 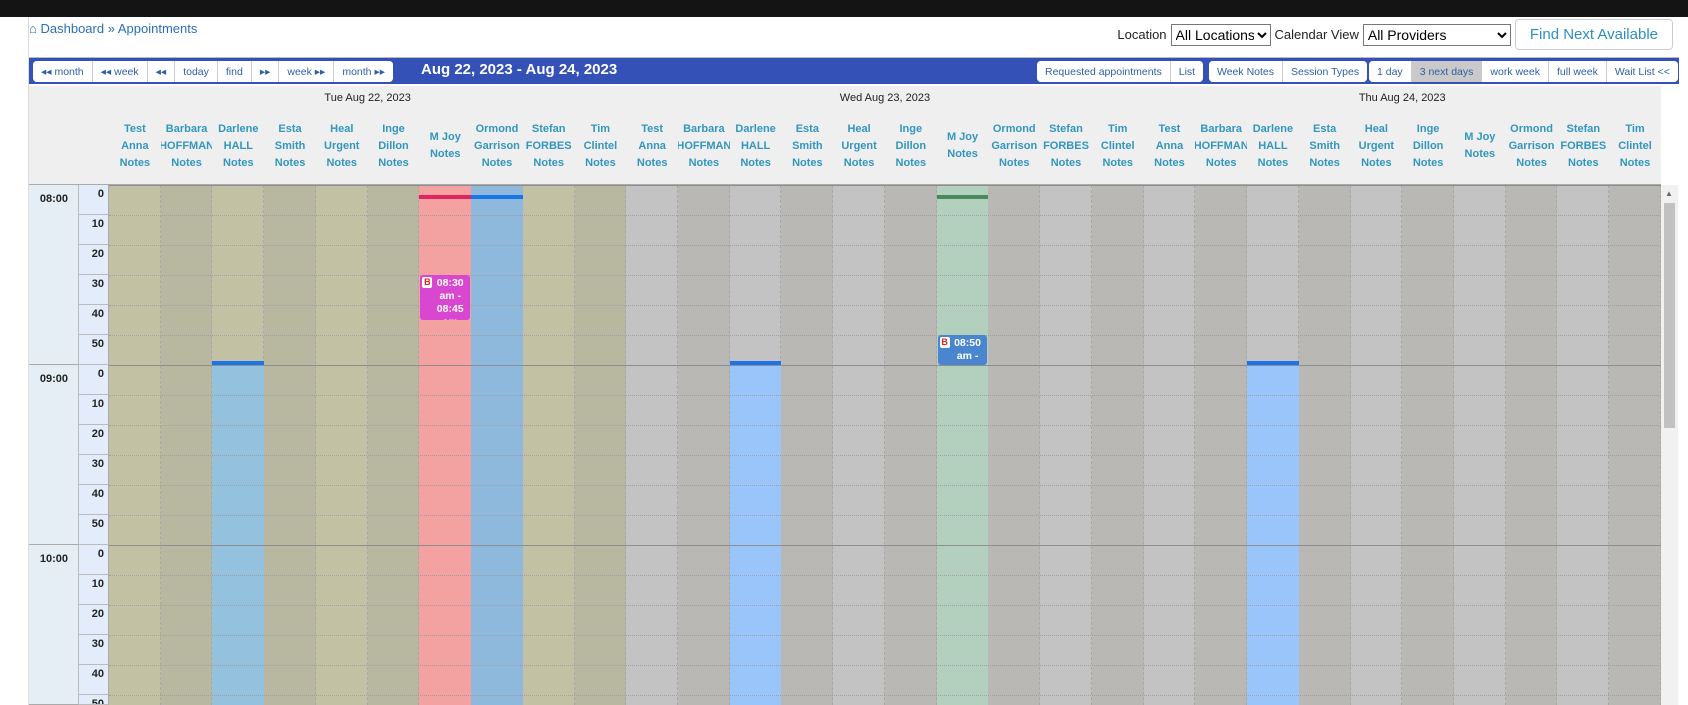 I want to click on availability-bar, so click(x=755, y=363).